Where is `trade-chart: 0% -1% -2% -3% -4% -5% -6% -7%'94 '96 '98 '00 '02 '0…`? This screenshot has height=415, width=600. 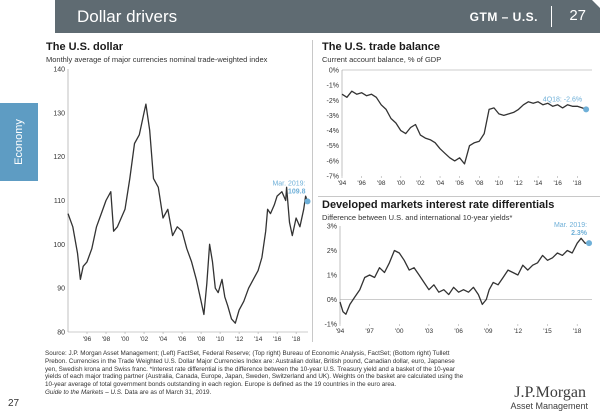 trade-chart: 0% -1% -2% -3% -4% -5% -6% -7%'94 '96 '98 '00 '02 '0… is located at coordinates (459, 127).